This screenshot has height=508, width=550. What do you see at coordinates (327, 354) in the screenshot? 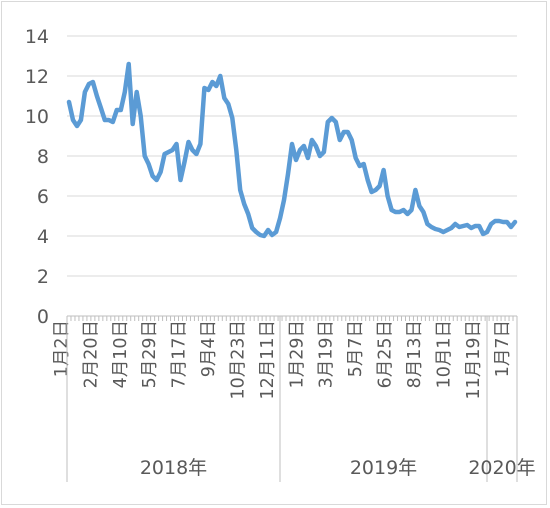
I see `x-tick-label: 3月19日` at bounding box center [327, 354].